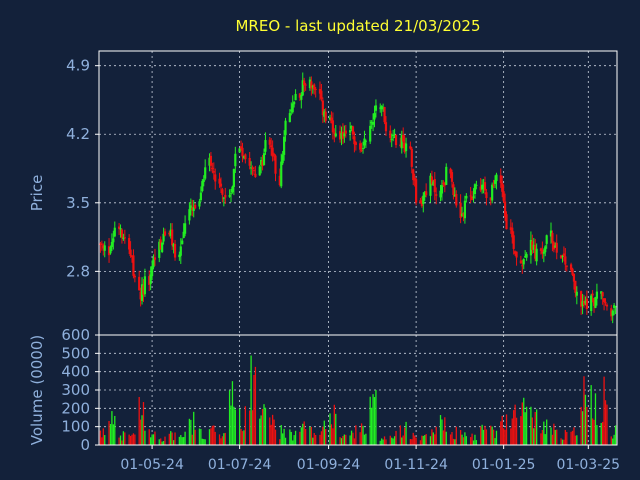 The width and height of the screenshot is (640, 480). Describe the element at coordinates (85, 445) in the screenshot. I see `volume-y-tick-label: 0` at that location.